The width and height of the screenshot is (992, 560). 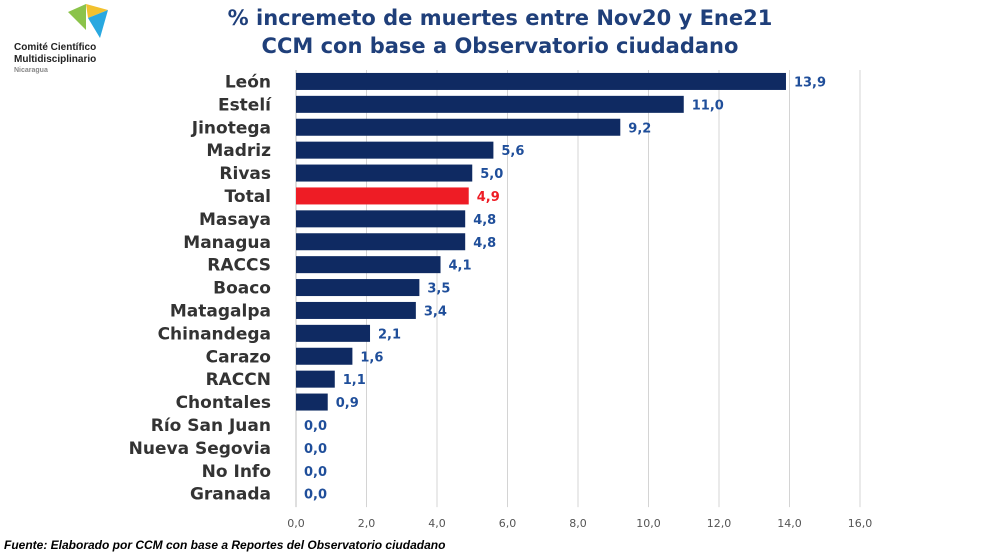 I want to click on category-label: Granada, so click(x=230, y=495).